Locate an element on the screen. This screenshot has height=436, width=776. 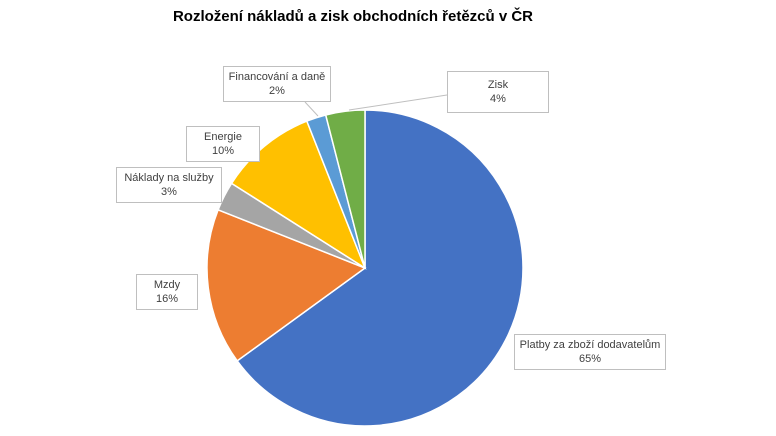
pie-slice-mzdy is located at coordinates (286, 285).